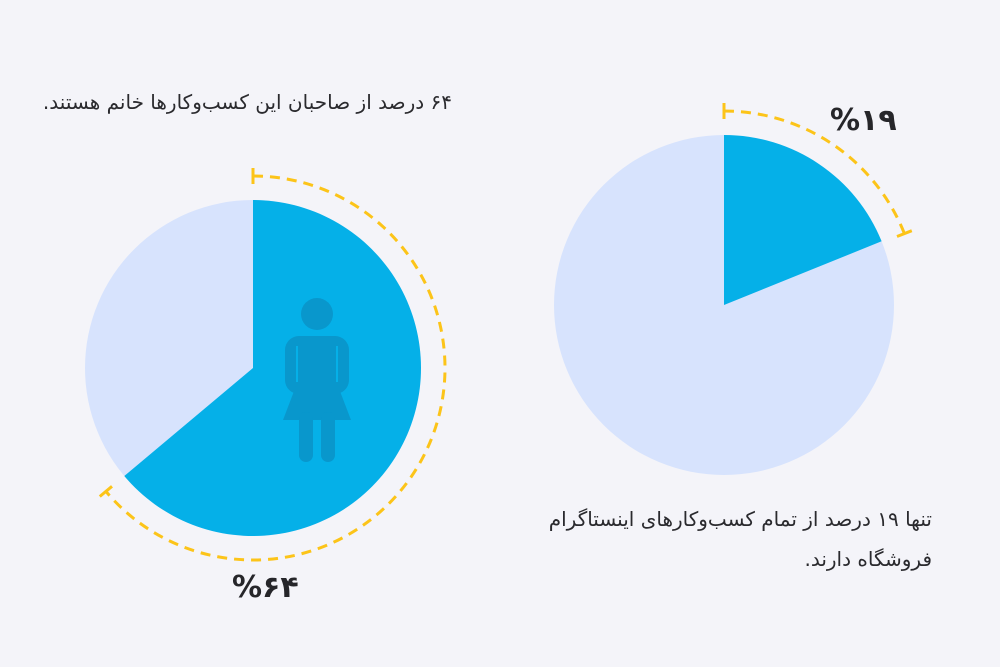 This screenshot has width=1000, height=667. Describe the element at coordinates (317, 380) in the screenshot. I see `woman-icon` at that location.